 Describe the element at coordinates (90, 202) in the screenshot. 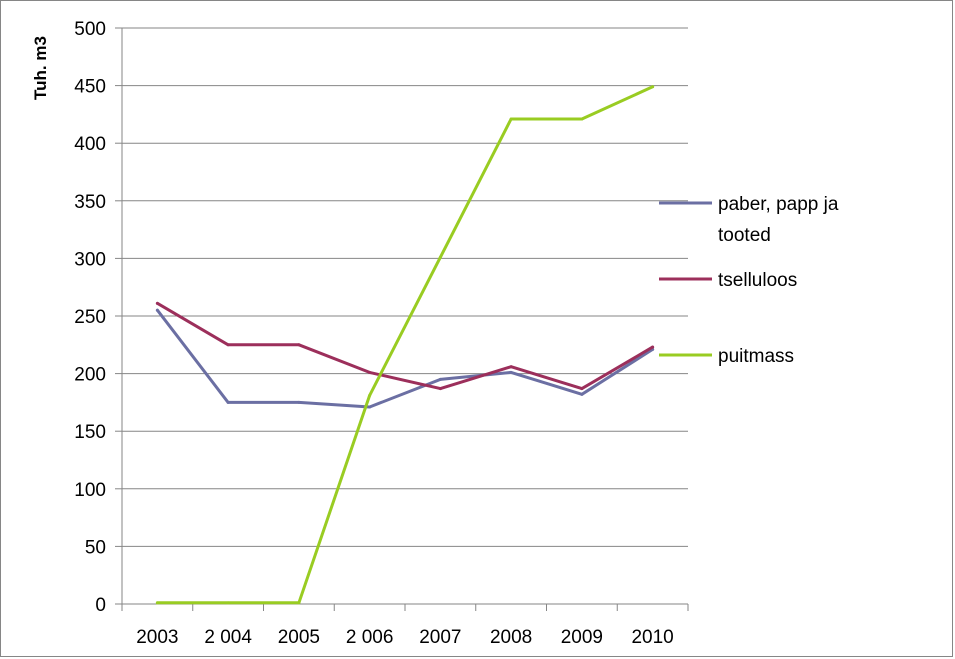

I see `y-tick-label-350: 350` at that location.